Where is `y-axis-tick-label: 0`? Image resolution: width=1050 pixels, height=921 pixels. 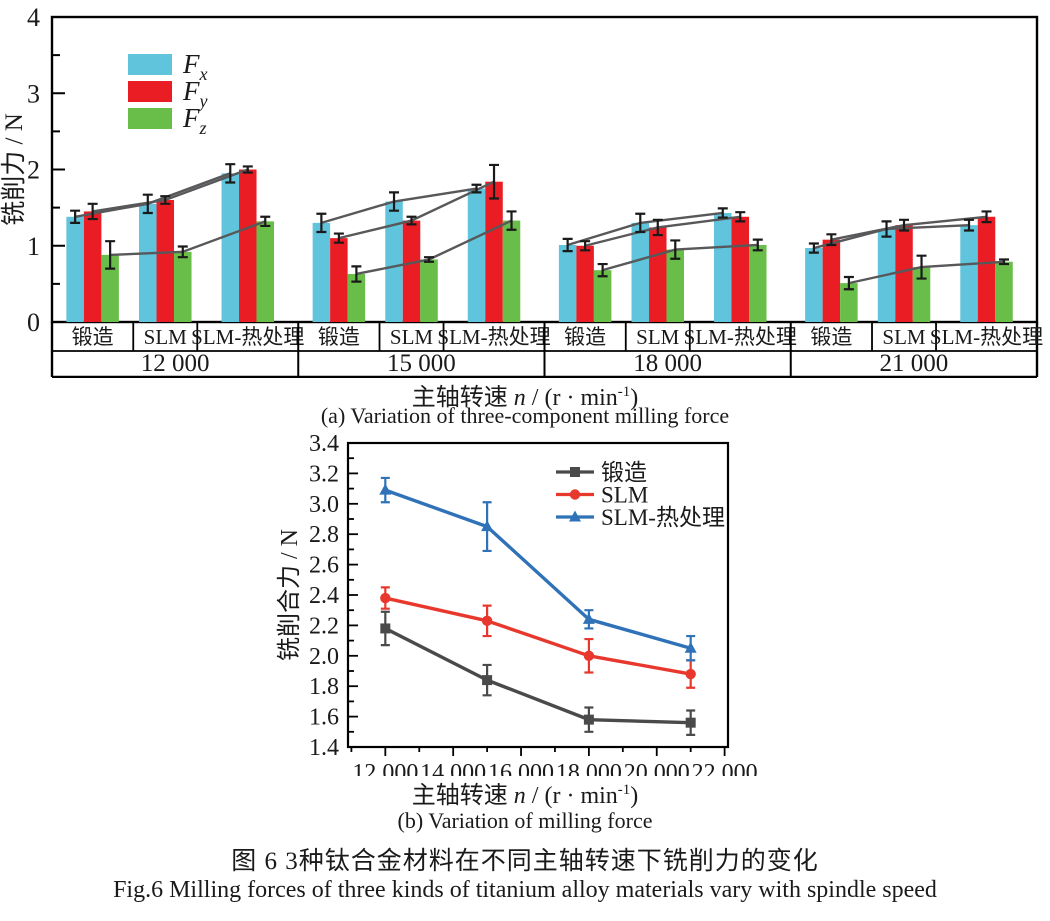
y-axis-tick-label: 0 is located at coordinates (33, 322).